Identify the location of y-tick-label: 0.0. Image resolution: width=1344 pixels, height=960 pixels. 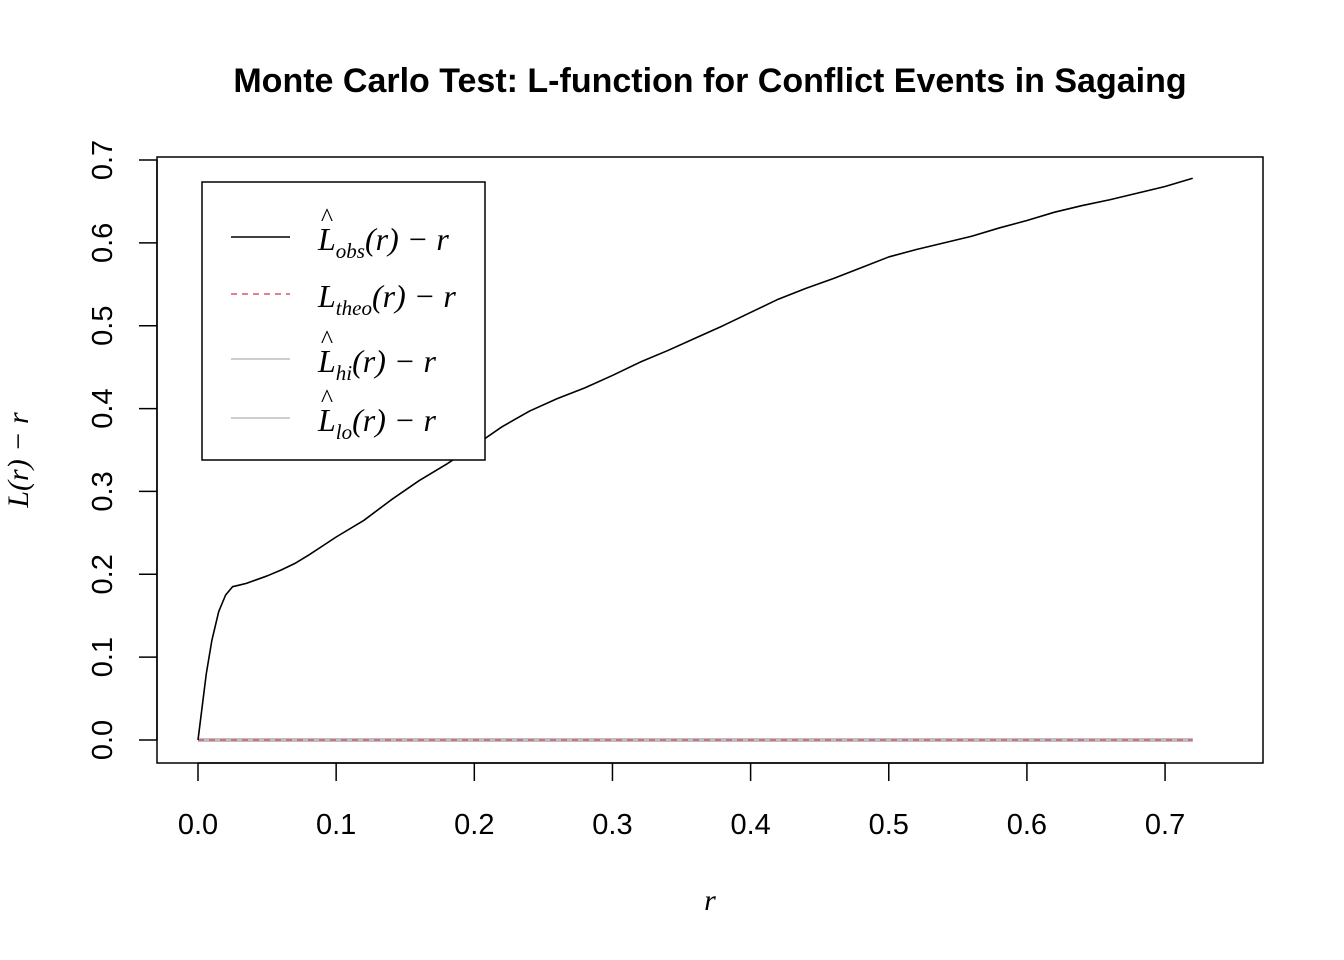
(103, 740).